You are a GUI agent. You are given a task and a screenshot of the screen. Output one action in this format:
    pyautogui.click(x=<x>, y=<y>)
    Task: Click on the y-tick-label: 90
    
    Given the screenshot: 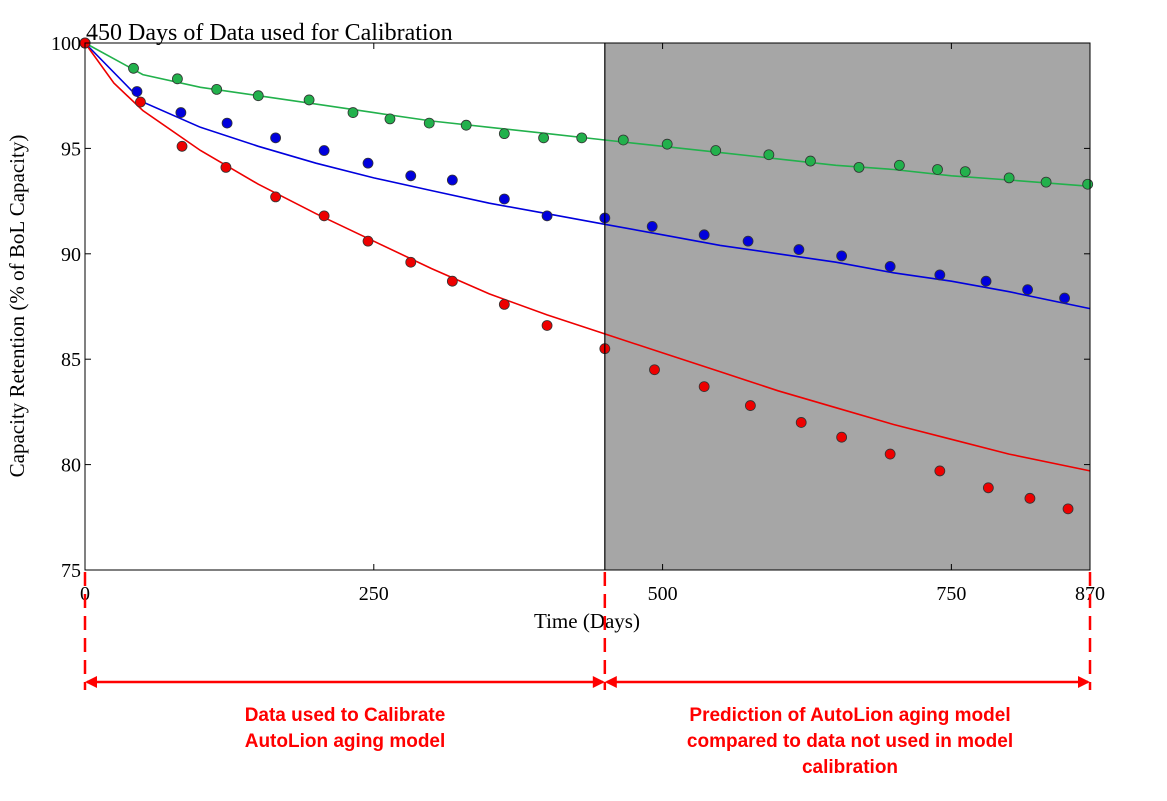 What is the action you would take?
    pyautogui.click(x=71, y=255)
    